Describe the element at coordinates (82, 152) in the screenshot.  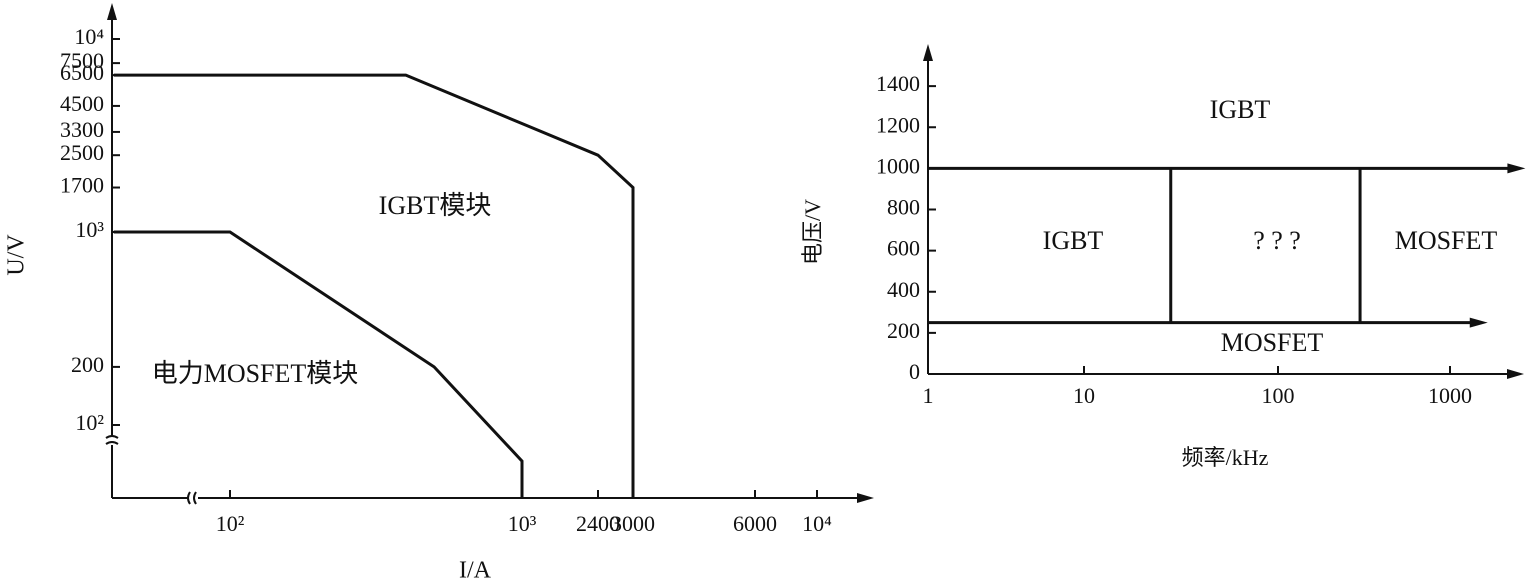
I see `y-tick-label: 2500` at that location.